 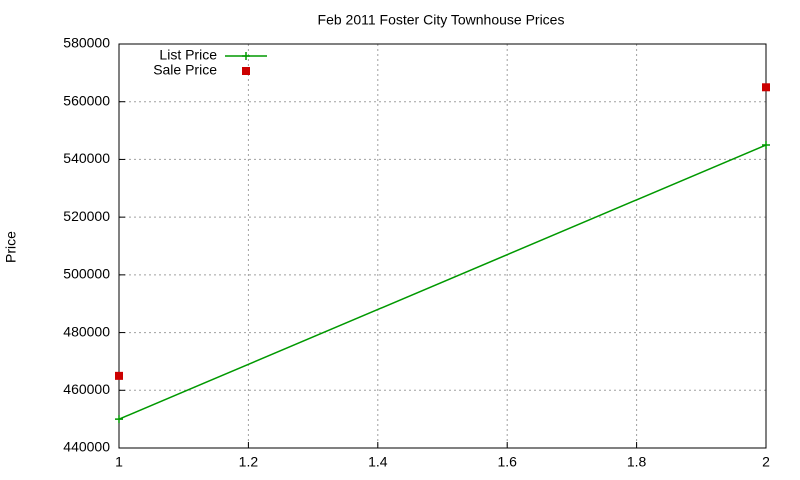 I want to click on y-tick-label: 480000, so click(x=86, y=331).